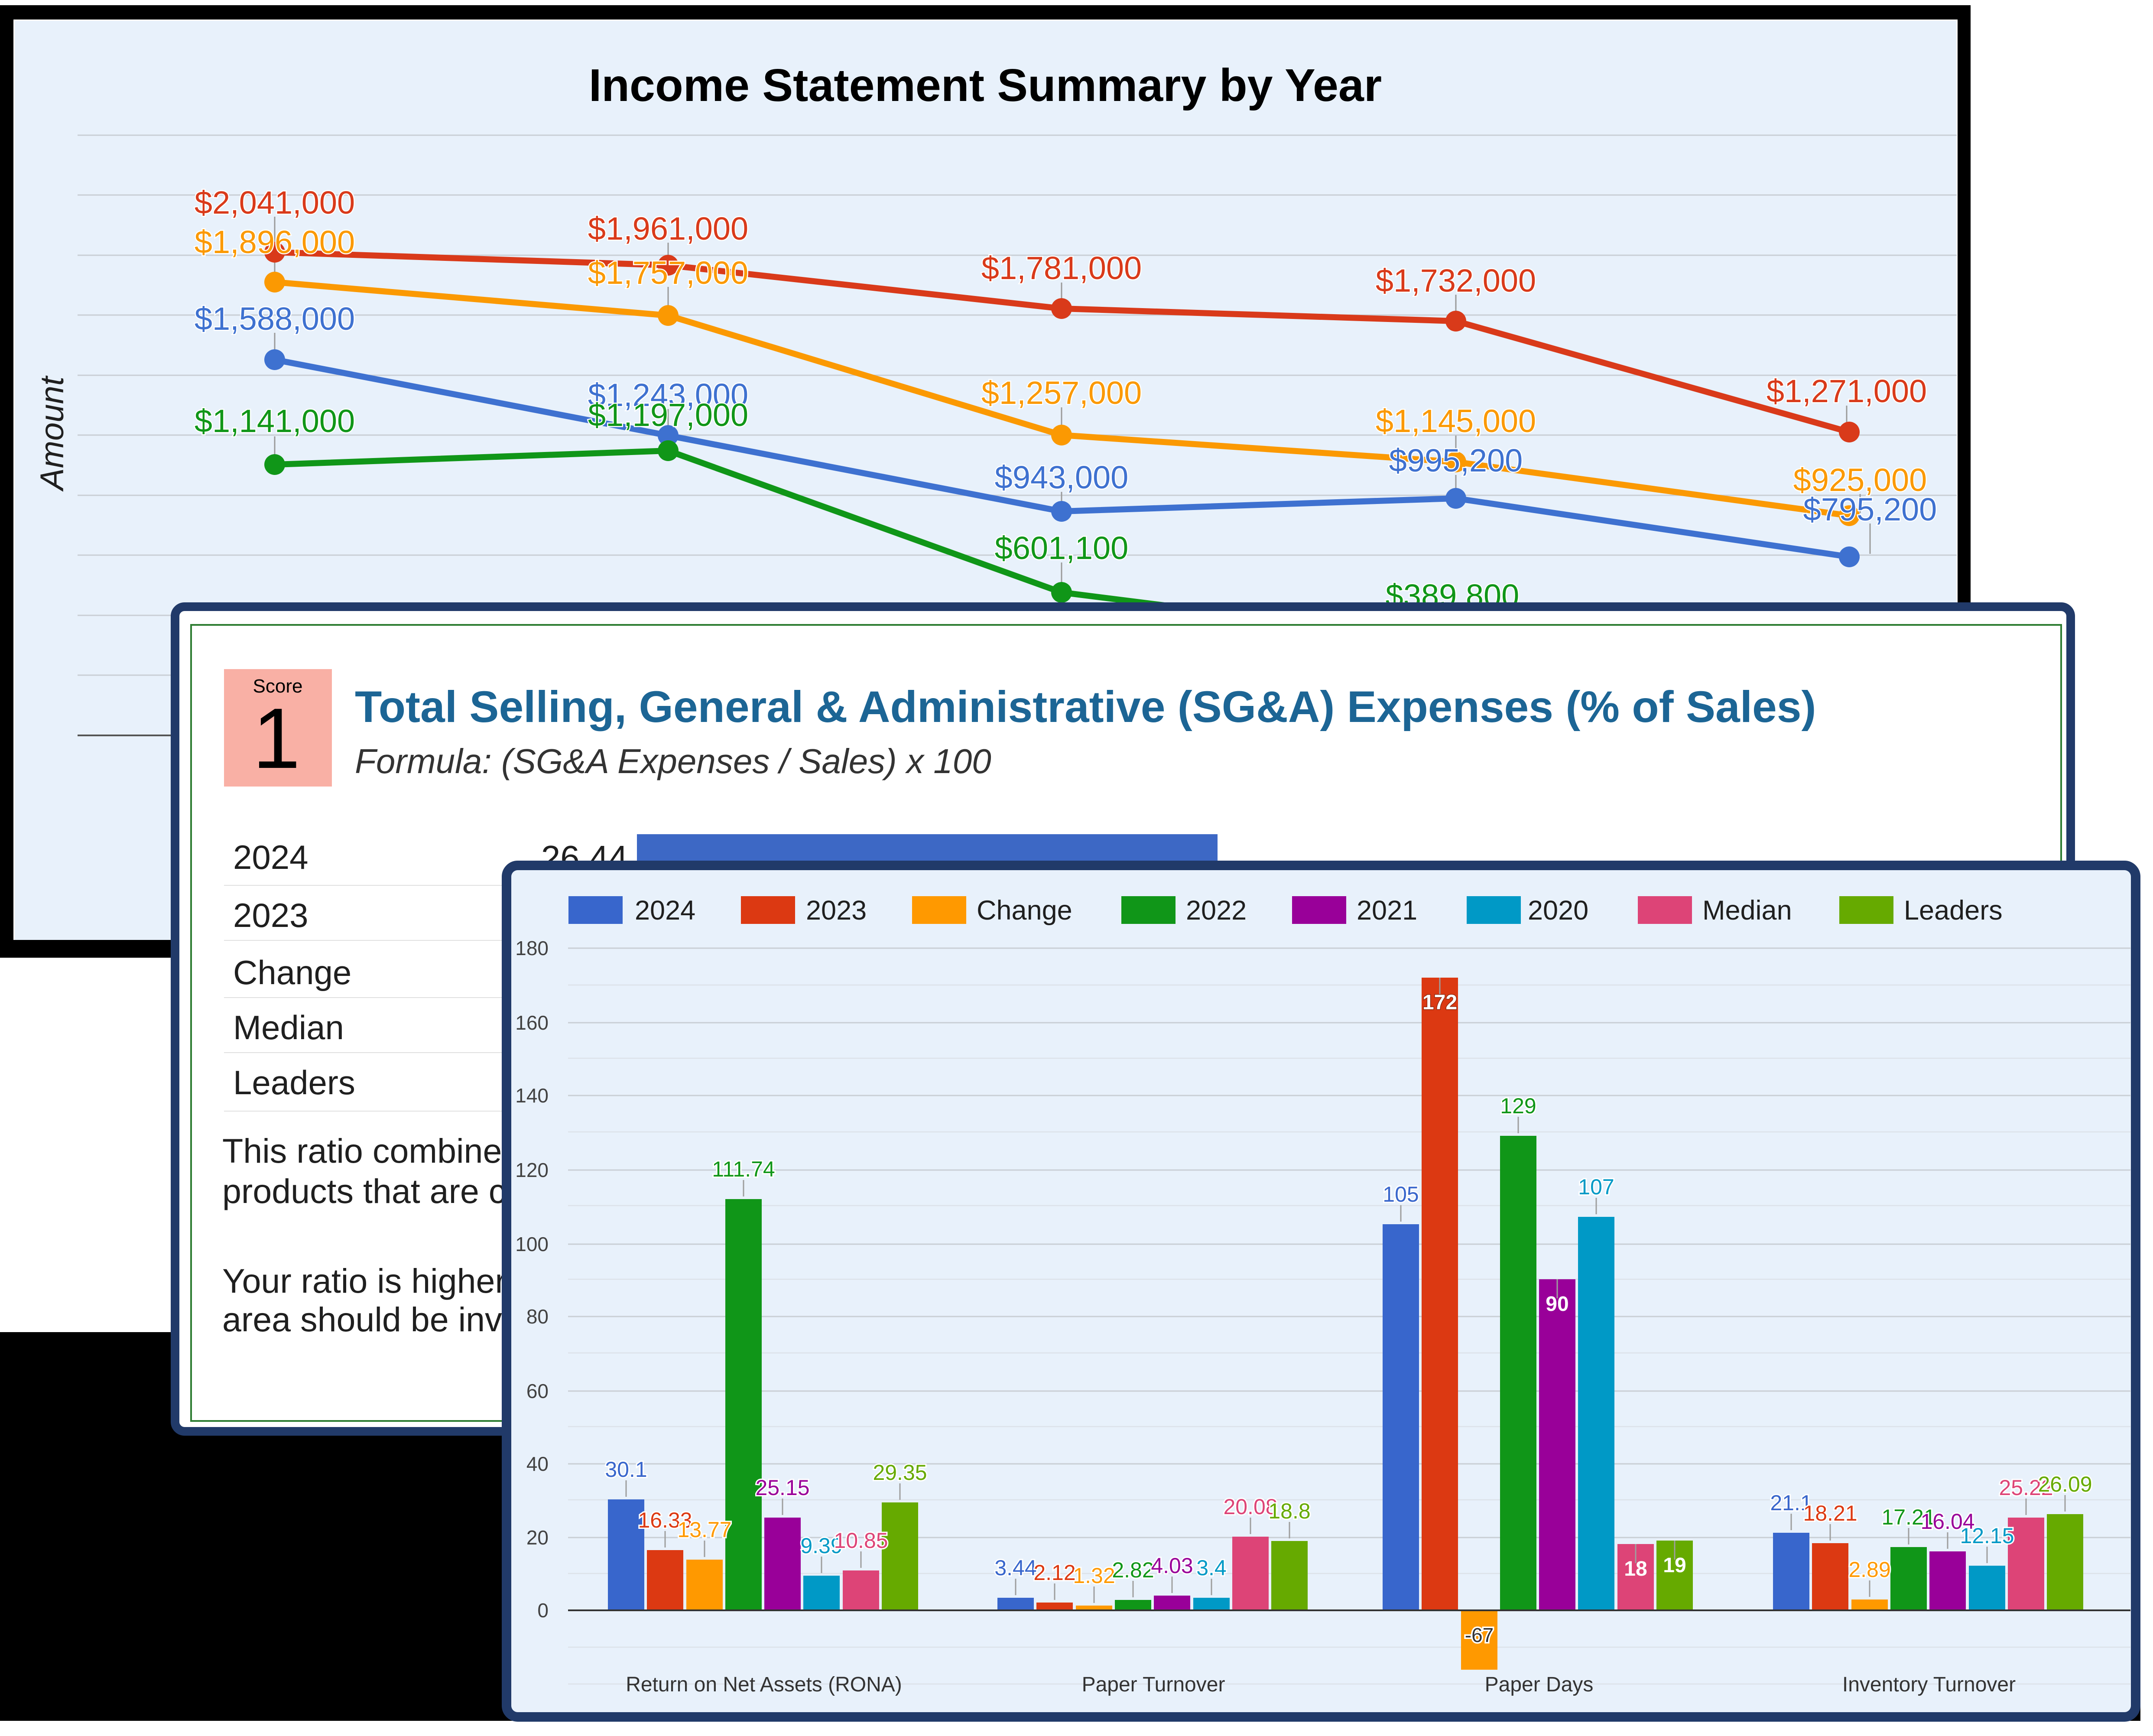 The image size is (2153, 1736). What do you see at coordinates (1558, 910) in the screenshot?
I see `svg-text: 2020` at bounding box center [1558, 910].